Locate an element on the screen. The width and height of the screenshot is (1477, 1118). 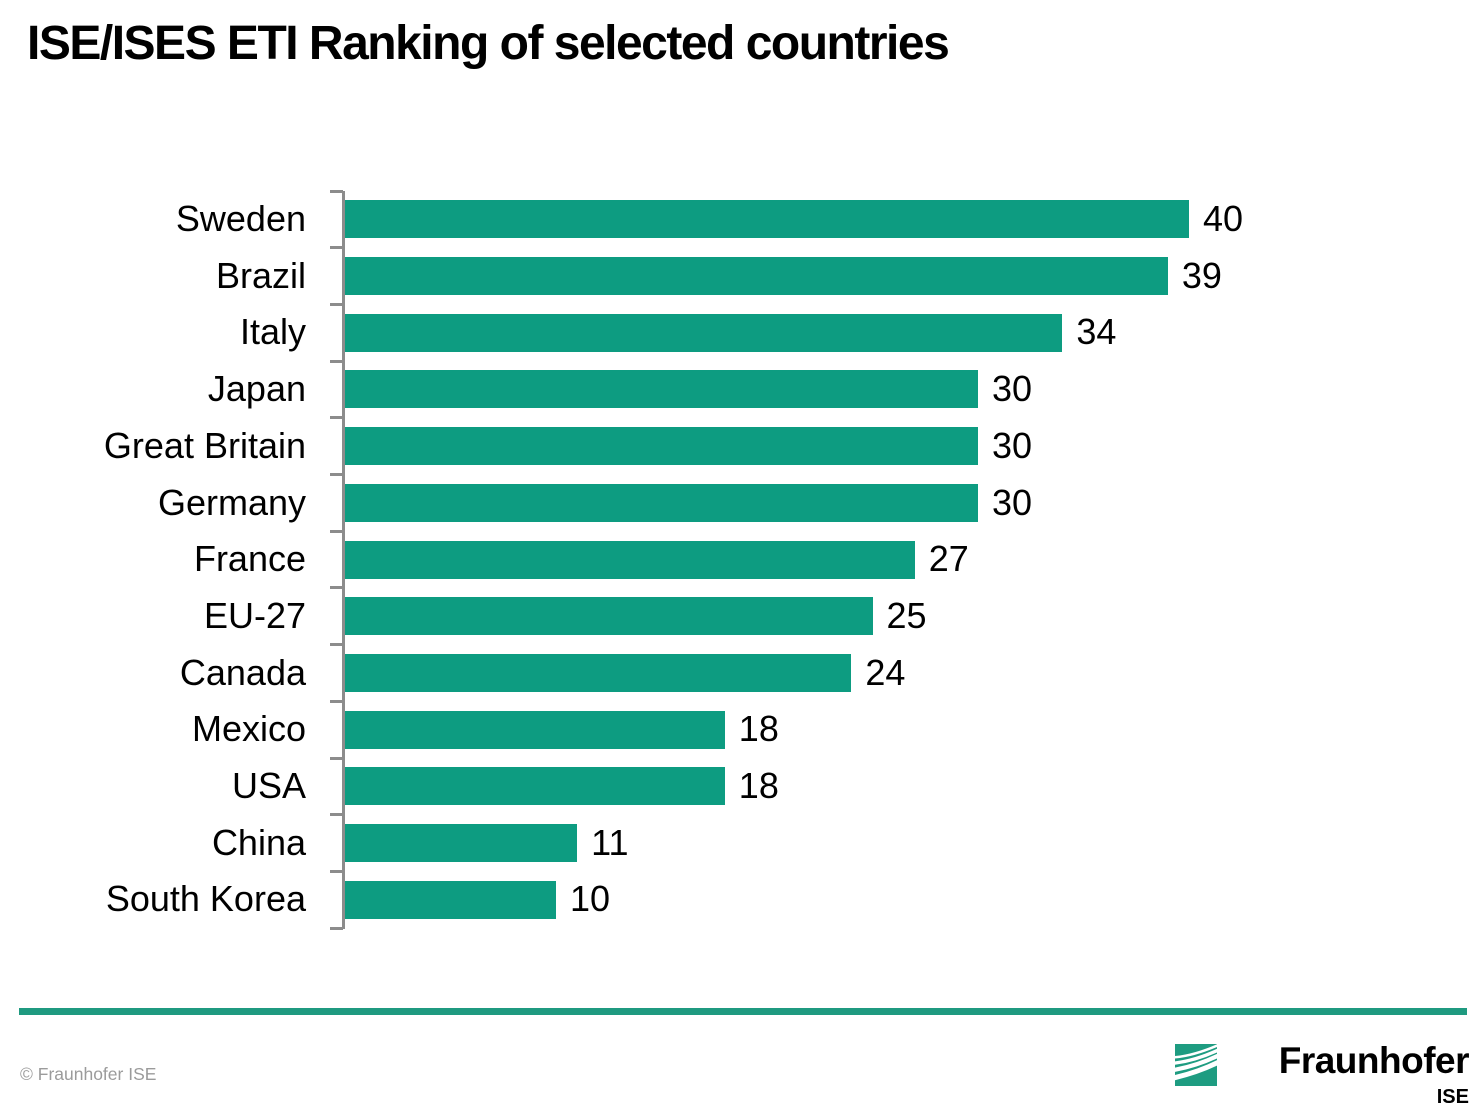
fraunhofer-logo-wordmark: Fraunhofer is located at coordinates (1374, 1060).